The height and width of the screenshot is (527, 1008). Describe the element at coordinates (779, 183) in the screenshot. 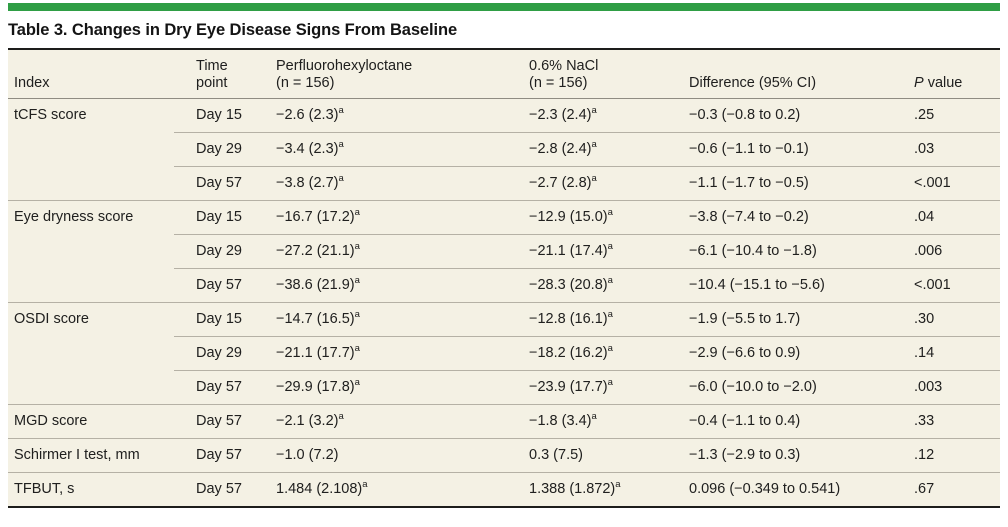

I see `difference-cell: −1.1 (−1.7 to −0.5)` at that location.